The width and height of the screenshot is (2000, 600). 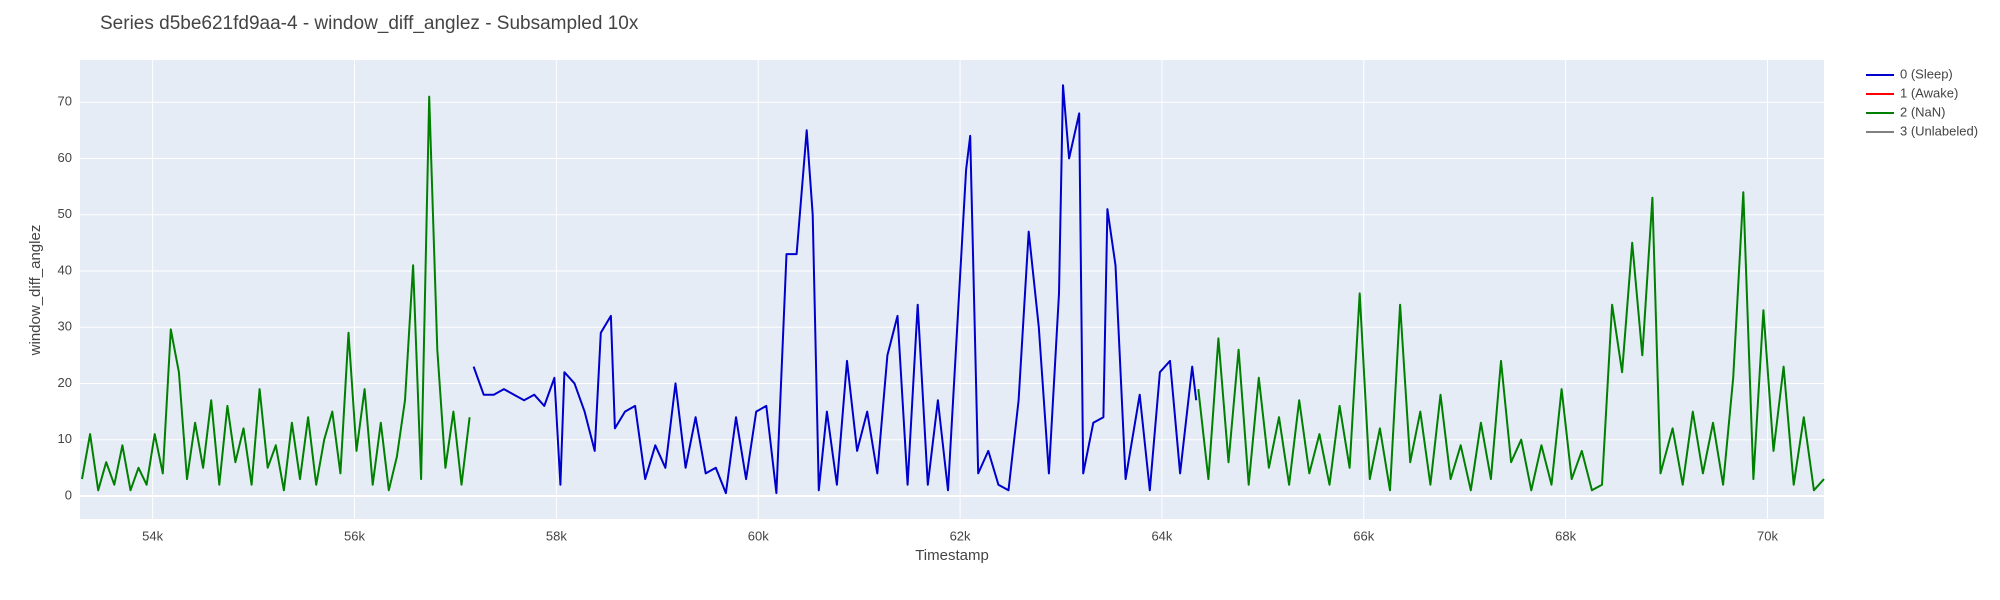 I want to click on y-tick-label: 10, so click(x=65, y=438).